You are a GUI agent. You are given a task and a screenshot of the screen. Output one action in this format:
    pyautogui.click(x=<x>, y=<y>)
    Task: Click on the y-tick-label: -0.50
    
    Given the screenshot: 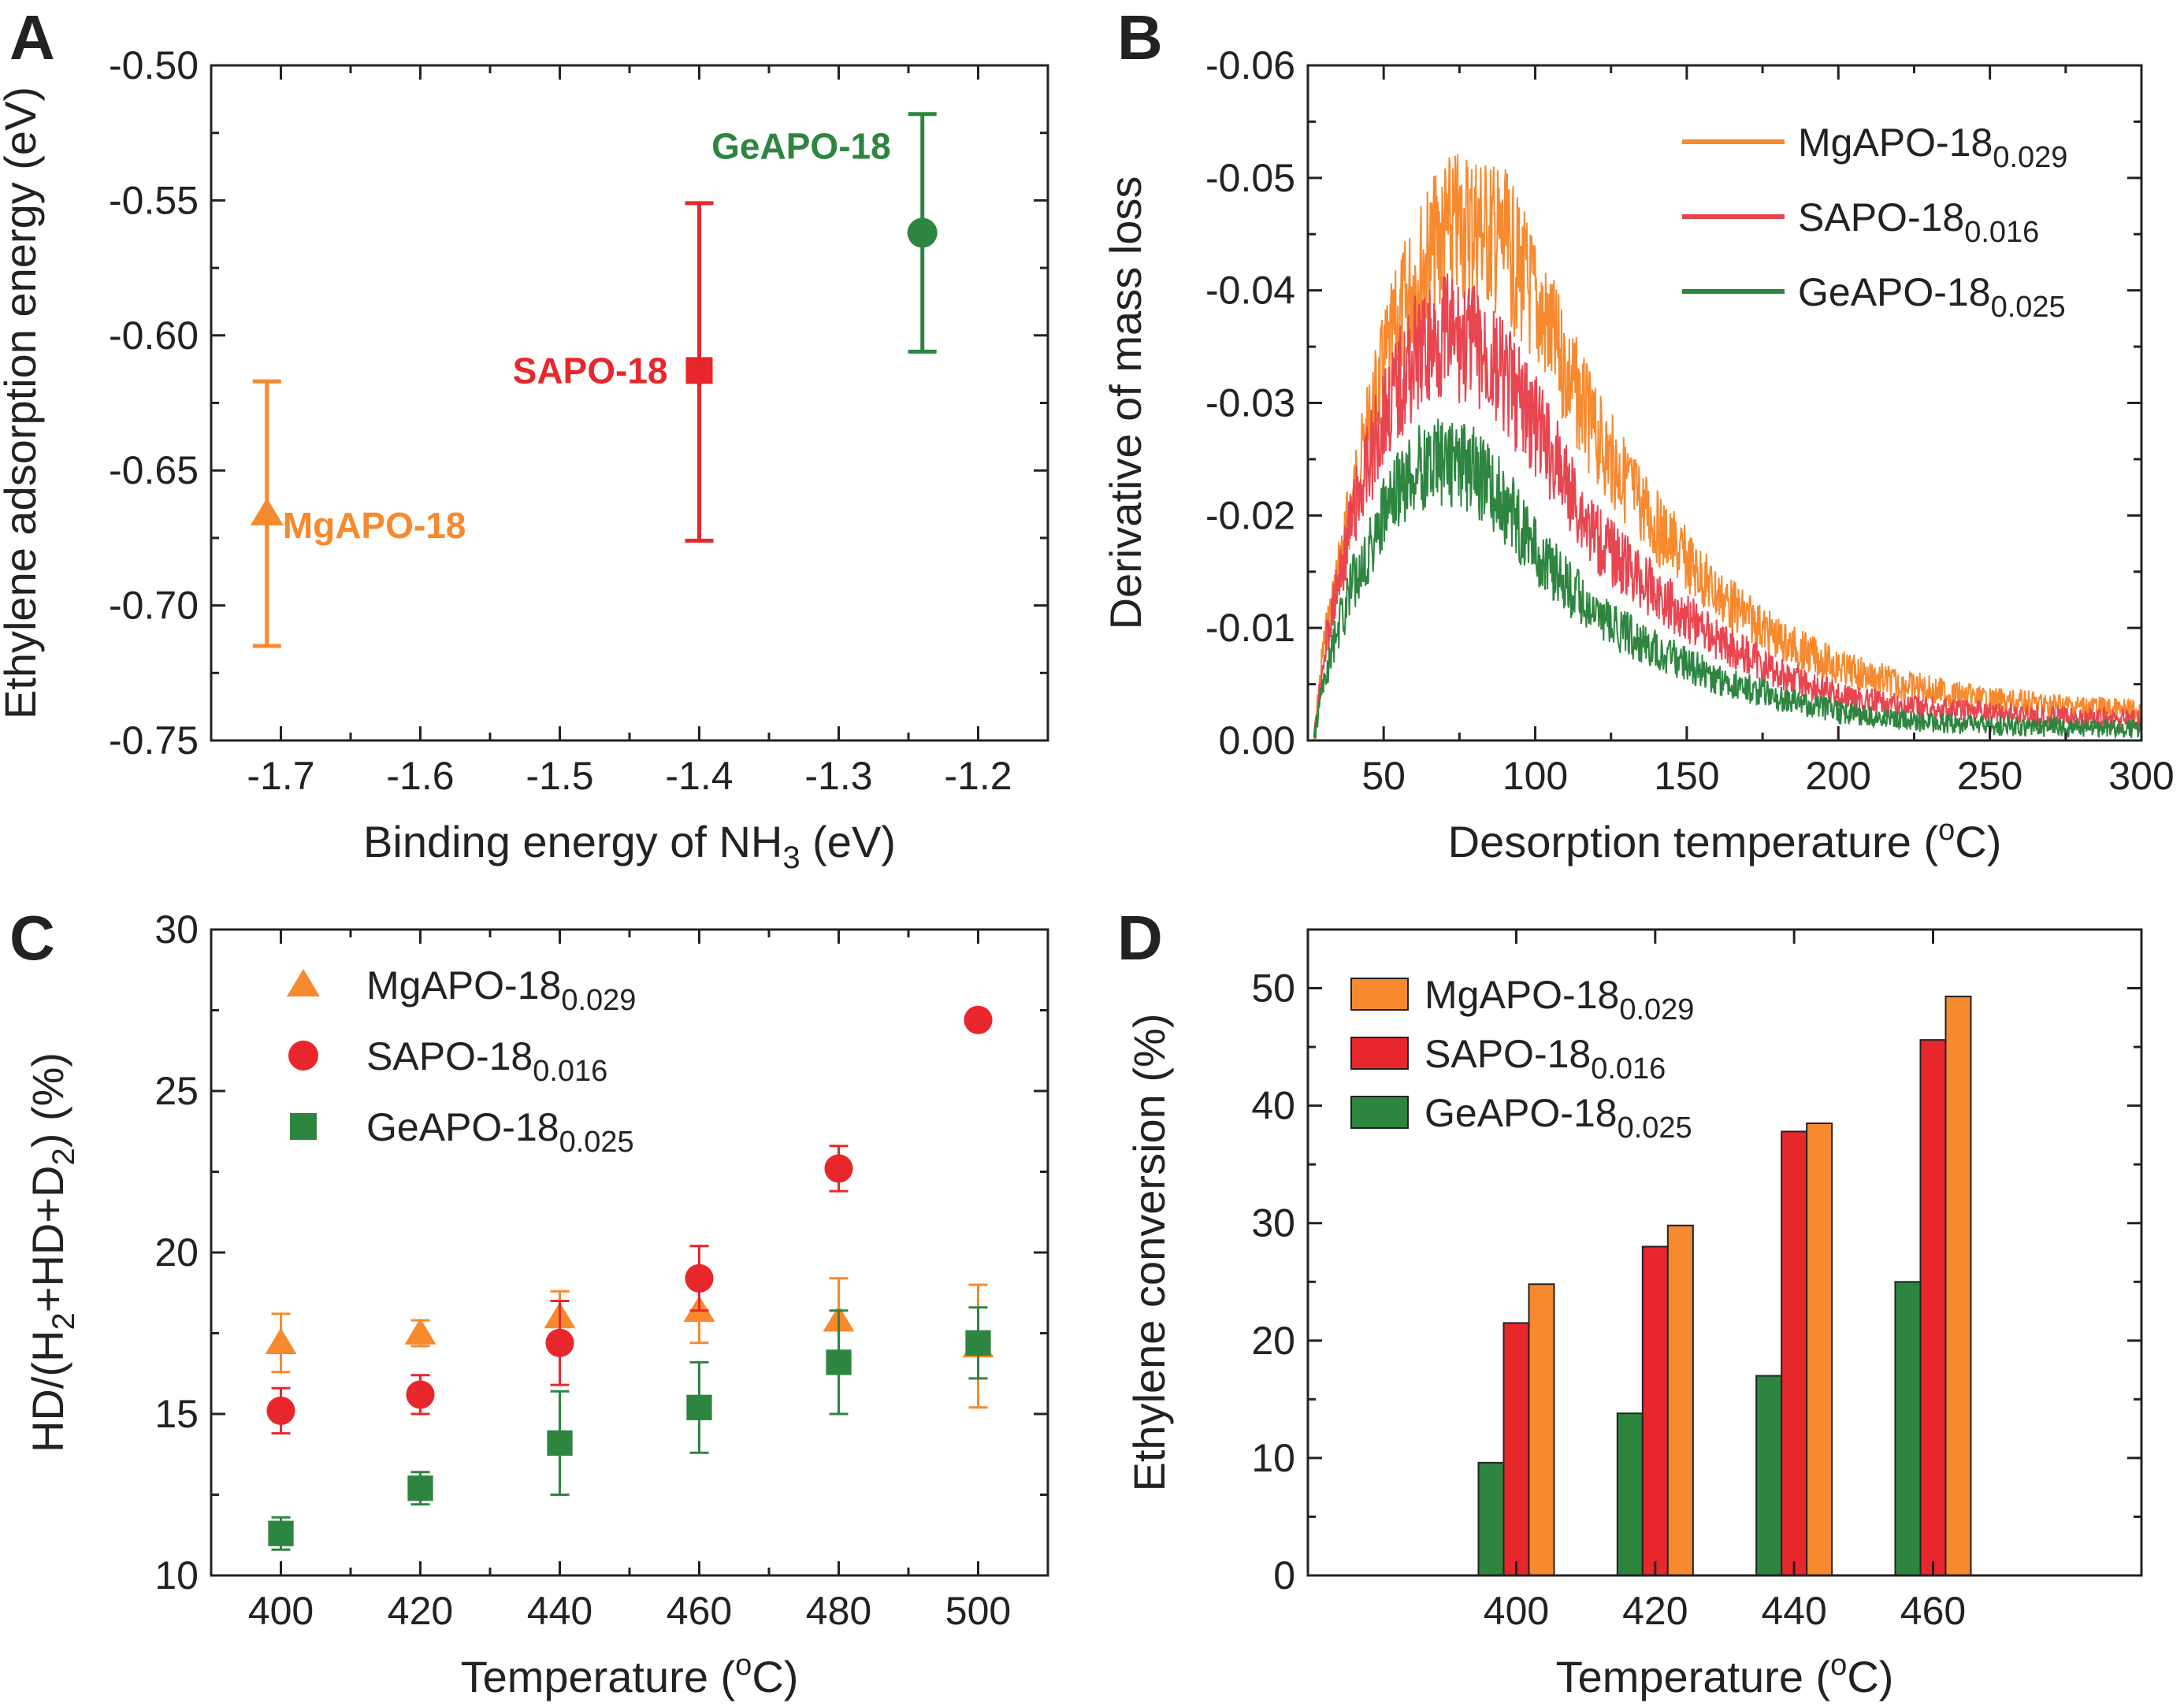 What is the action you would take?
    pyautogui.click(x=154, y=65)
    